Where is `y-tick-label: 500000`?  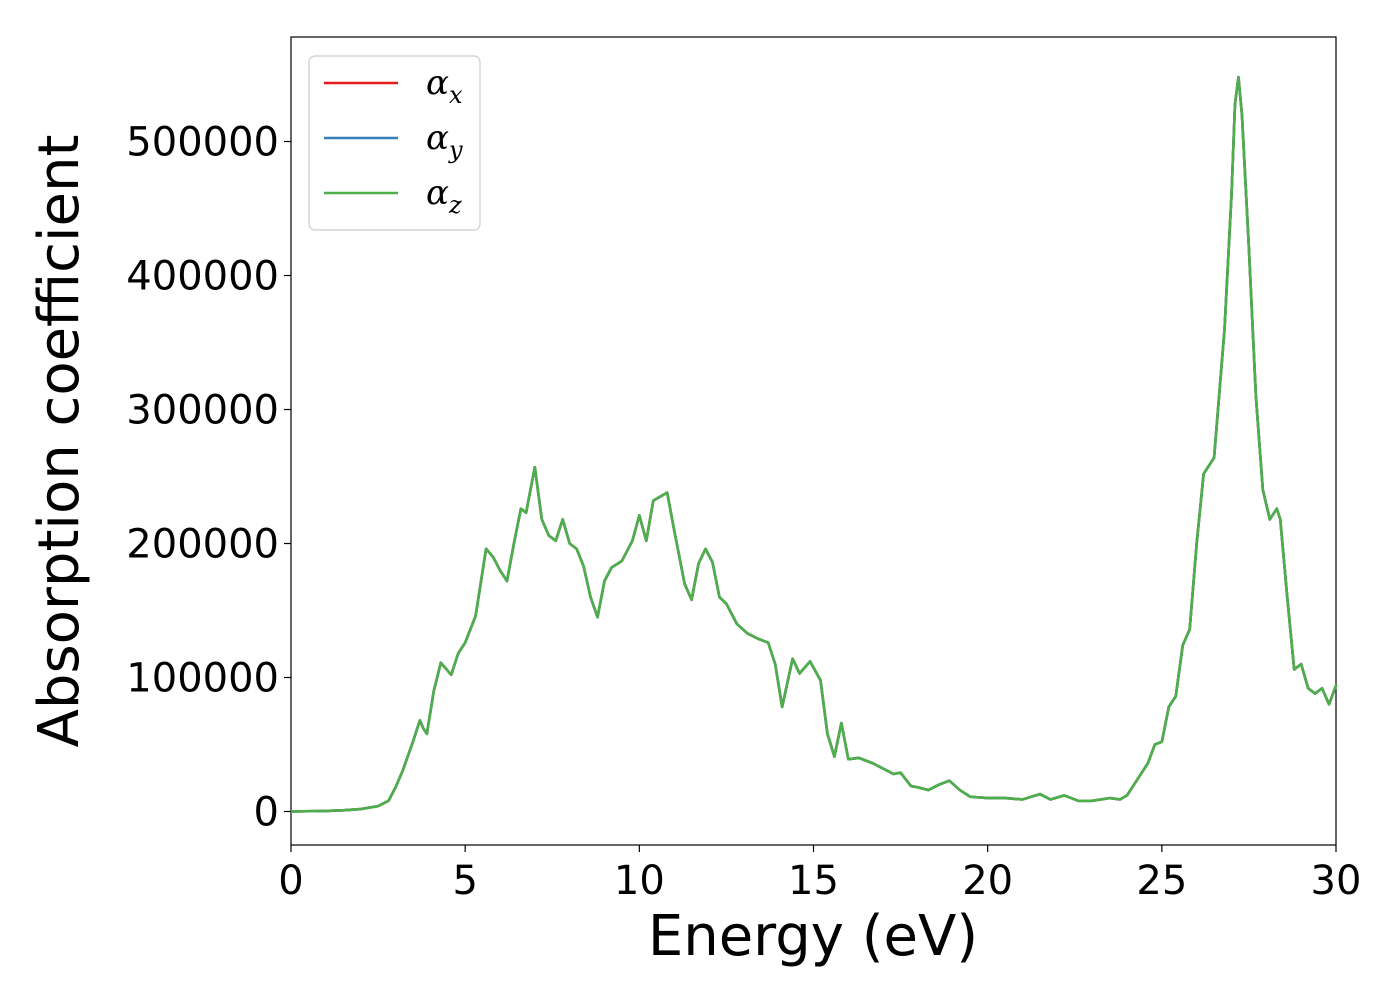
y-tick-label: 500000 is located at coordinates (202, 143).